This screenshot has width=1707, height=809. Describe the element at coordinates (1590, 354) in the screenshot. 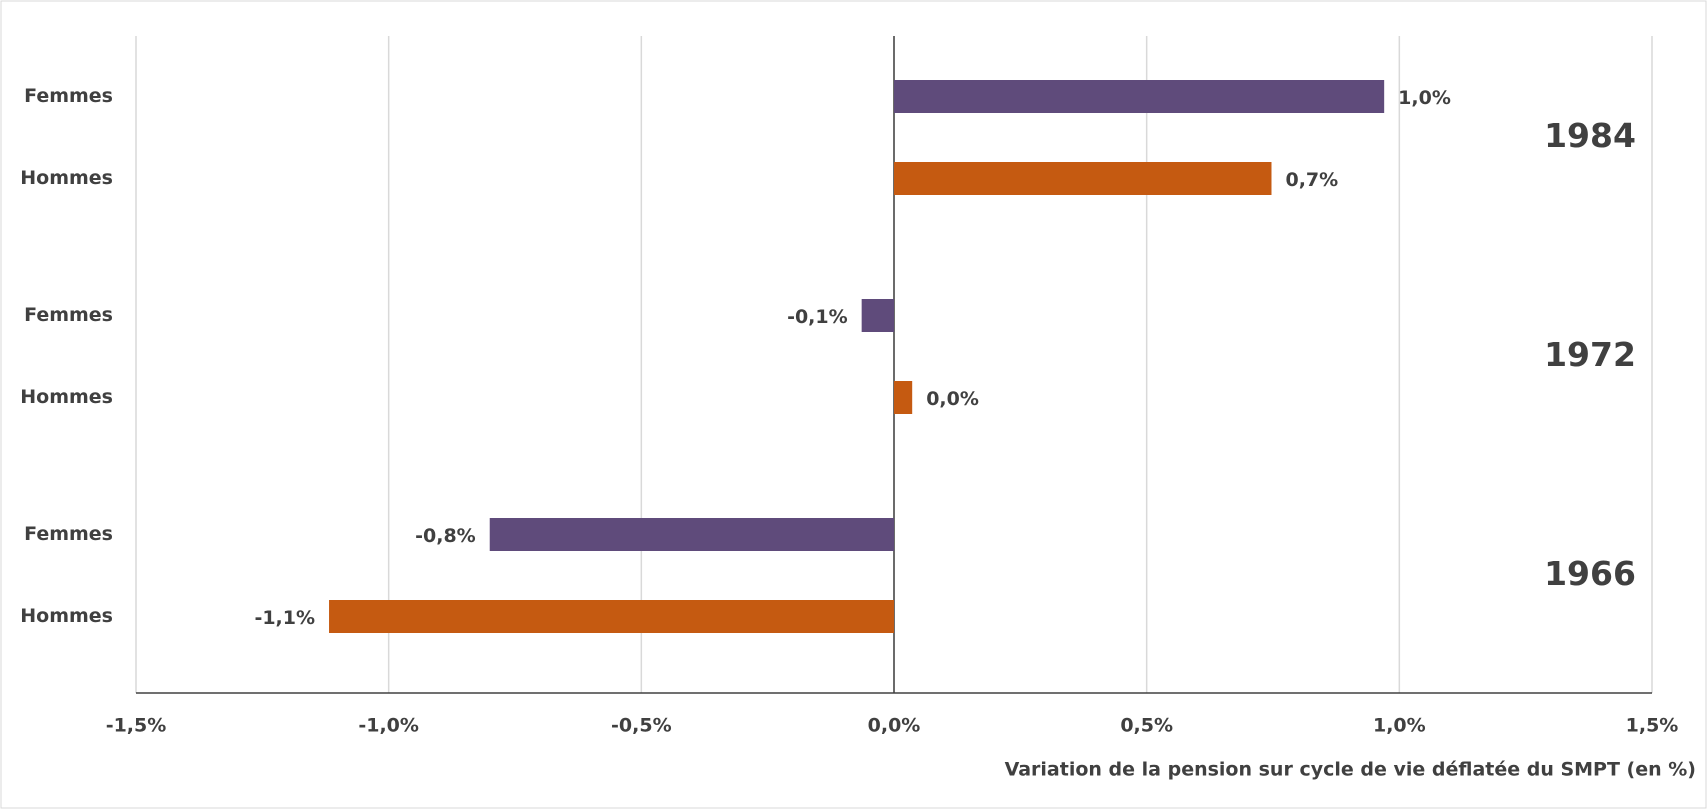

I see `group-label: 1972` at that location.